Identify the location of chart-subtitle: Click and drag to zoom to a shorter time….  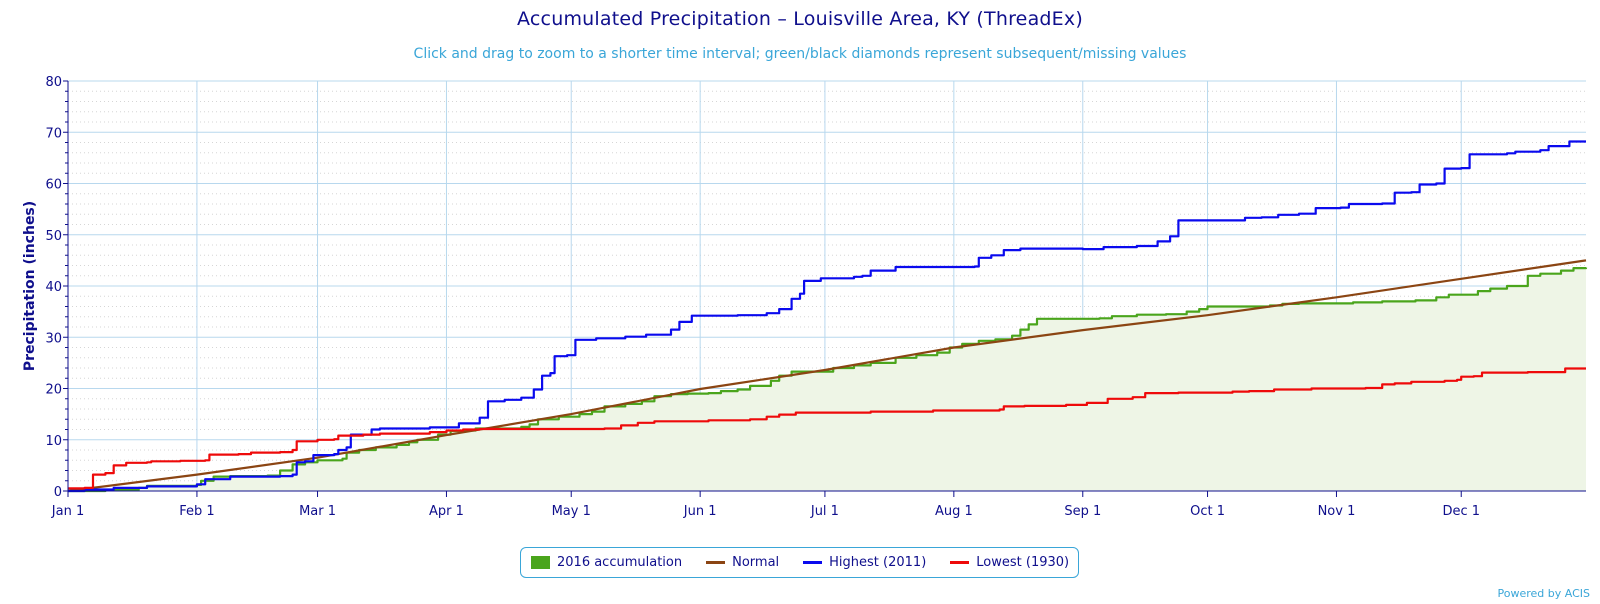
(800, 54).